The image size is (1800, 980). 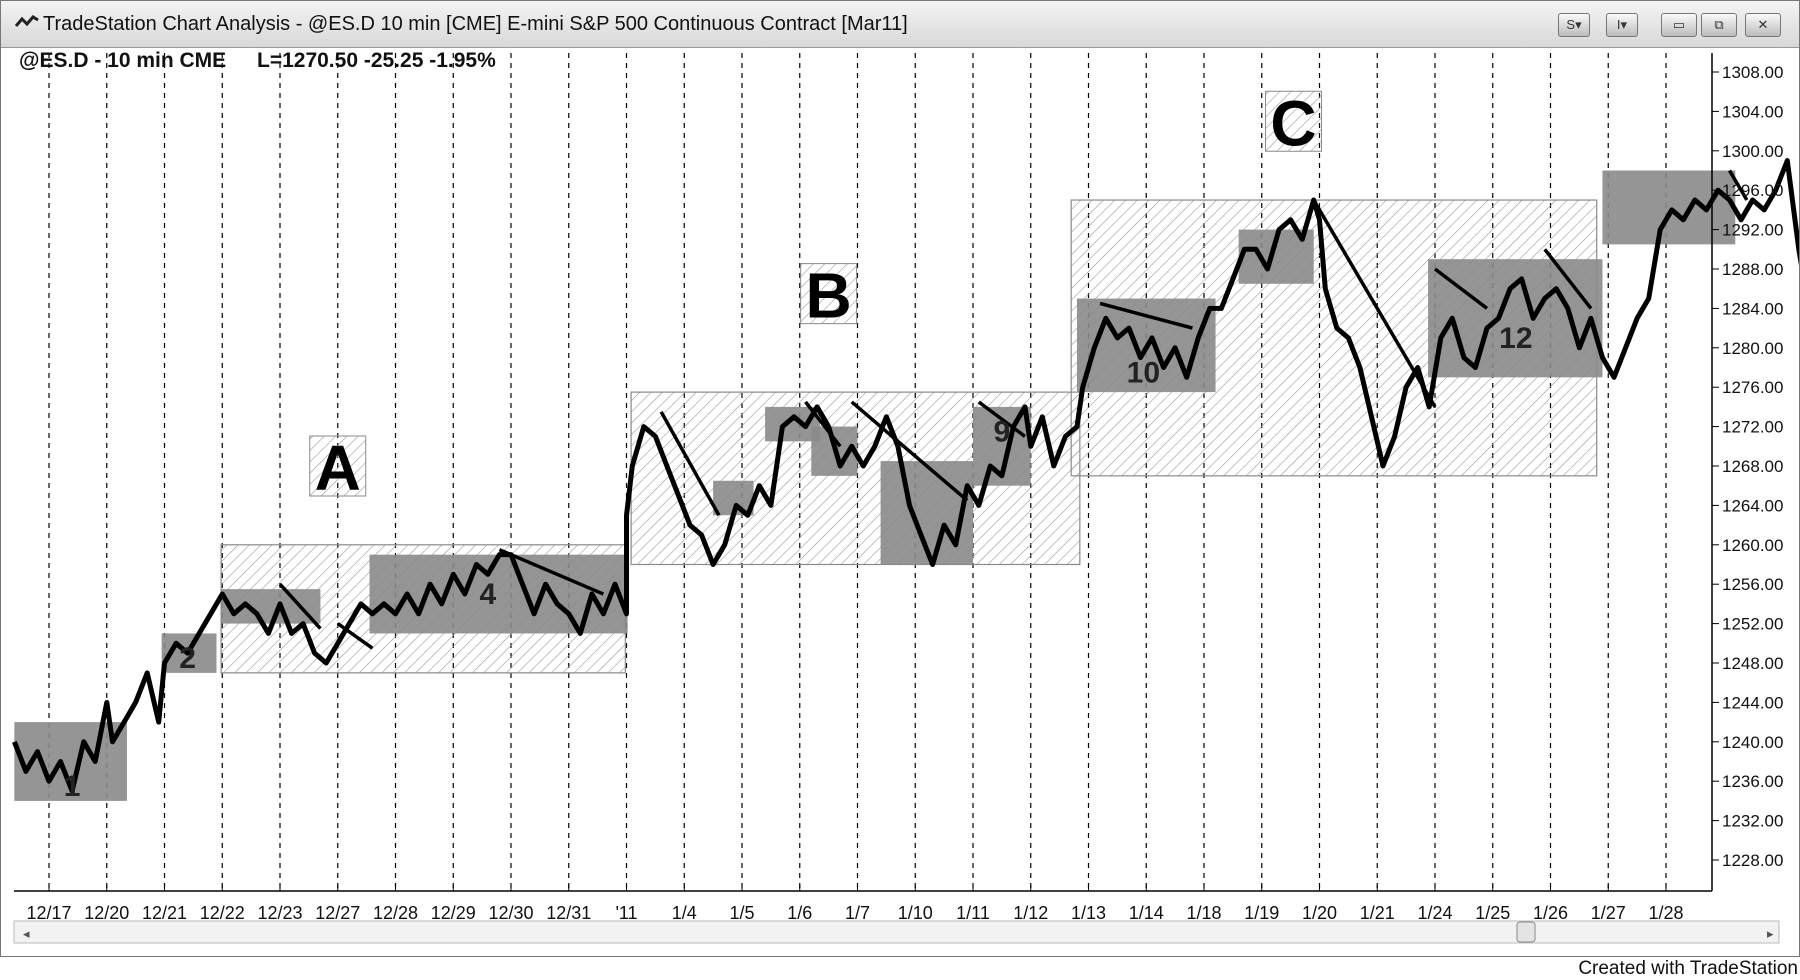 What do you see at coordinates (1377, 913) in the screenshot?
I see `x-tick-label: 1/21` at bounding box center [1377, 913].